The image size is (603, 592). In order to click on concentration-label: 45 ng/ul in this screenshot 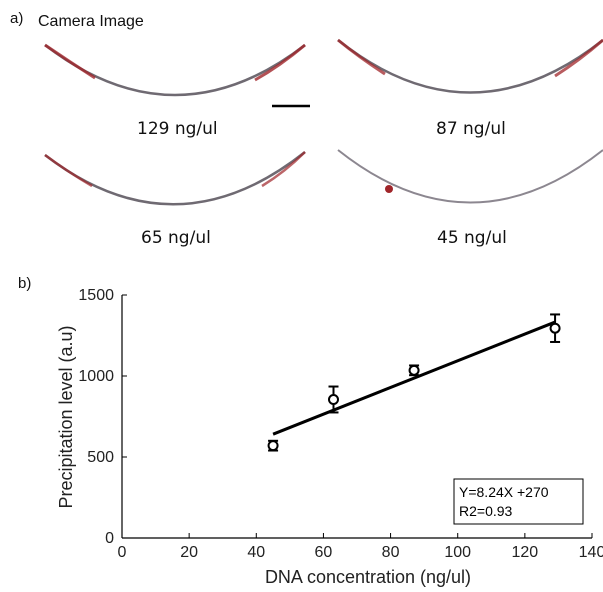, I will do `click(472, 238)`.